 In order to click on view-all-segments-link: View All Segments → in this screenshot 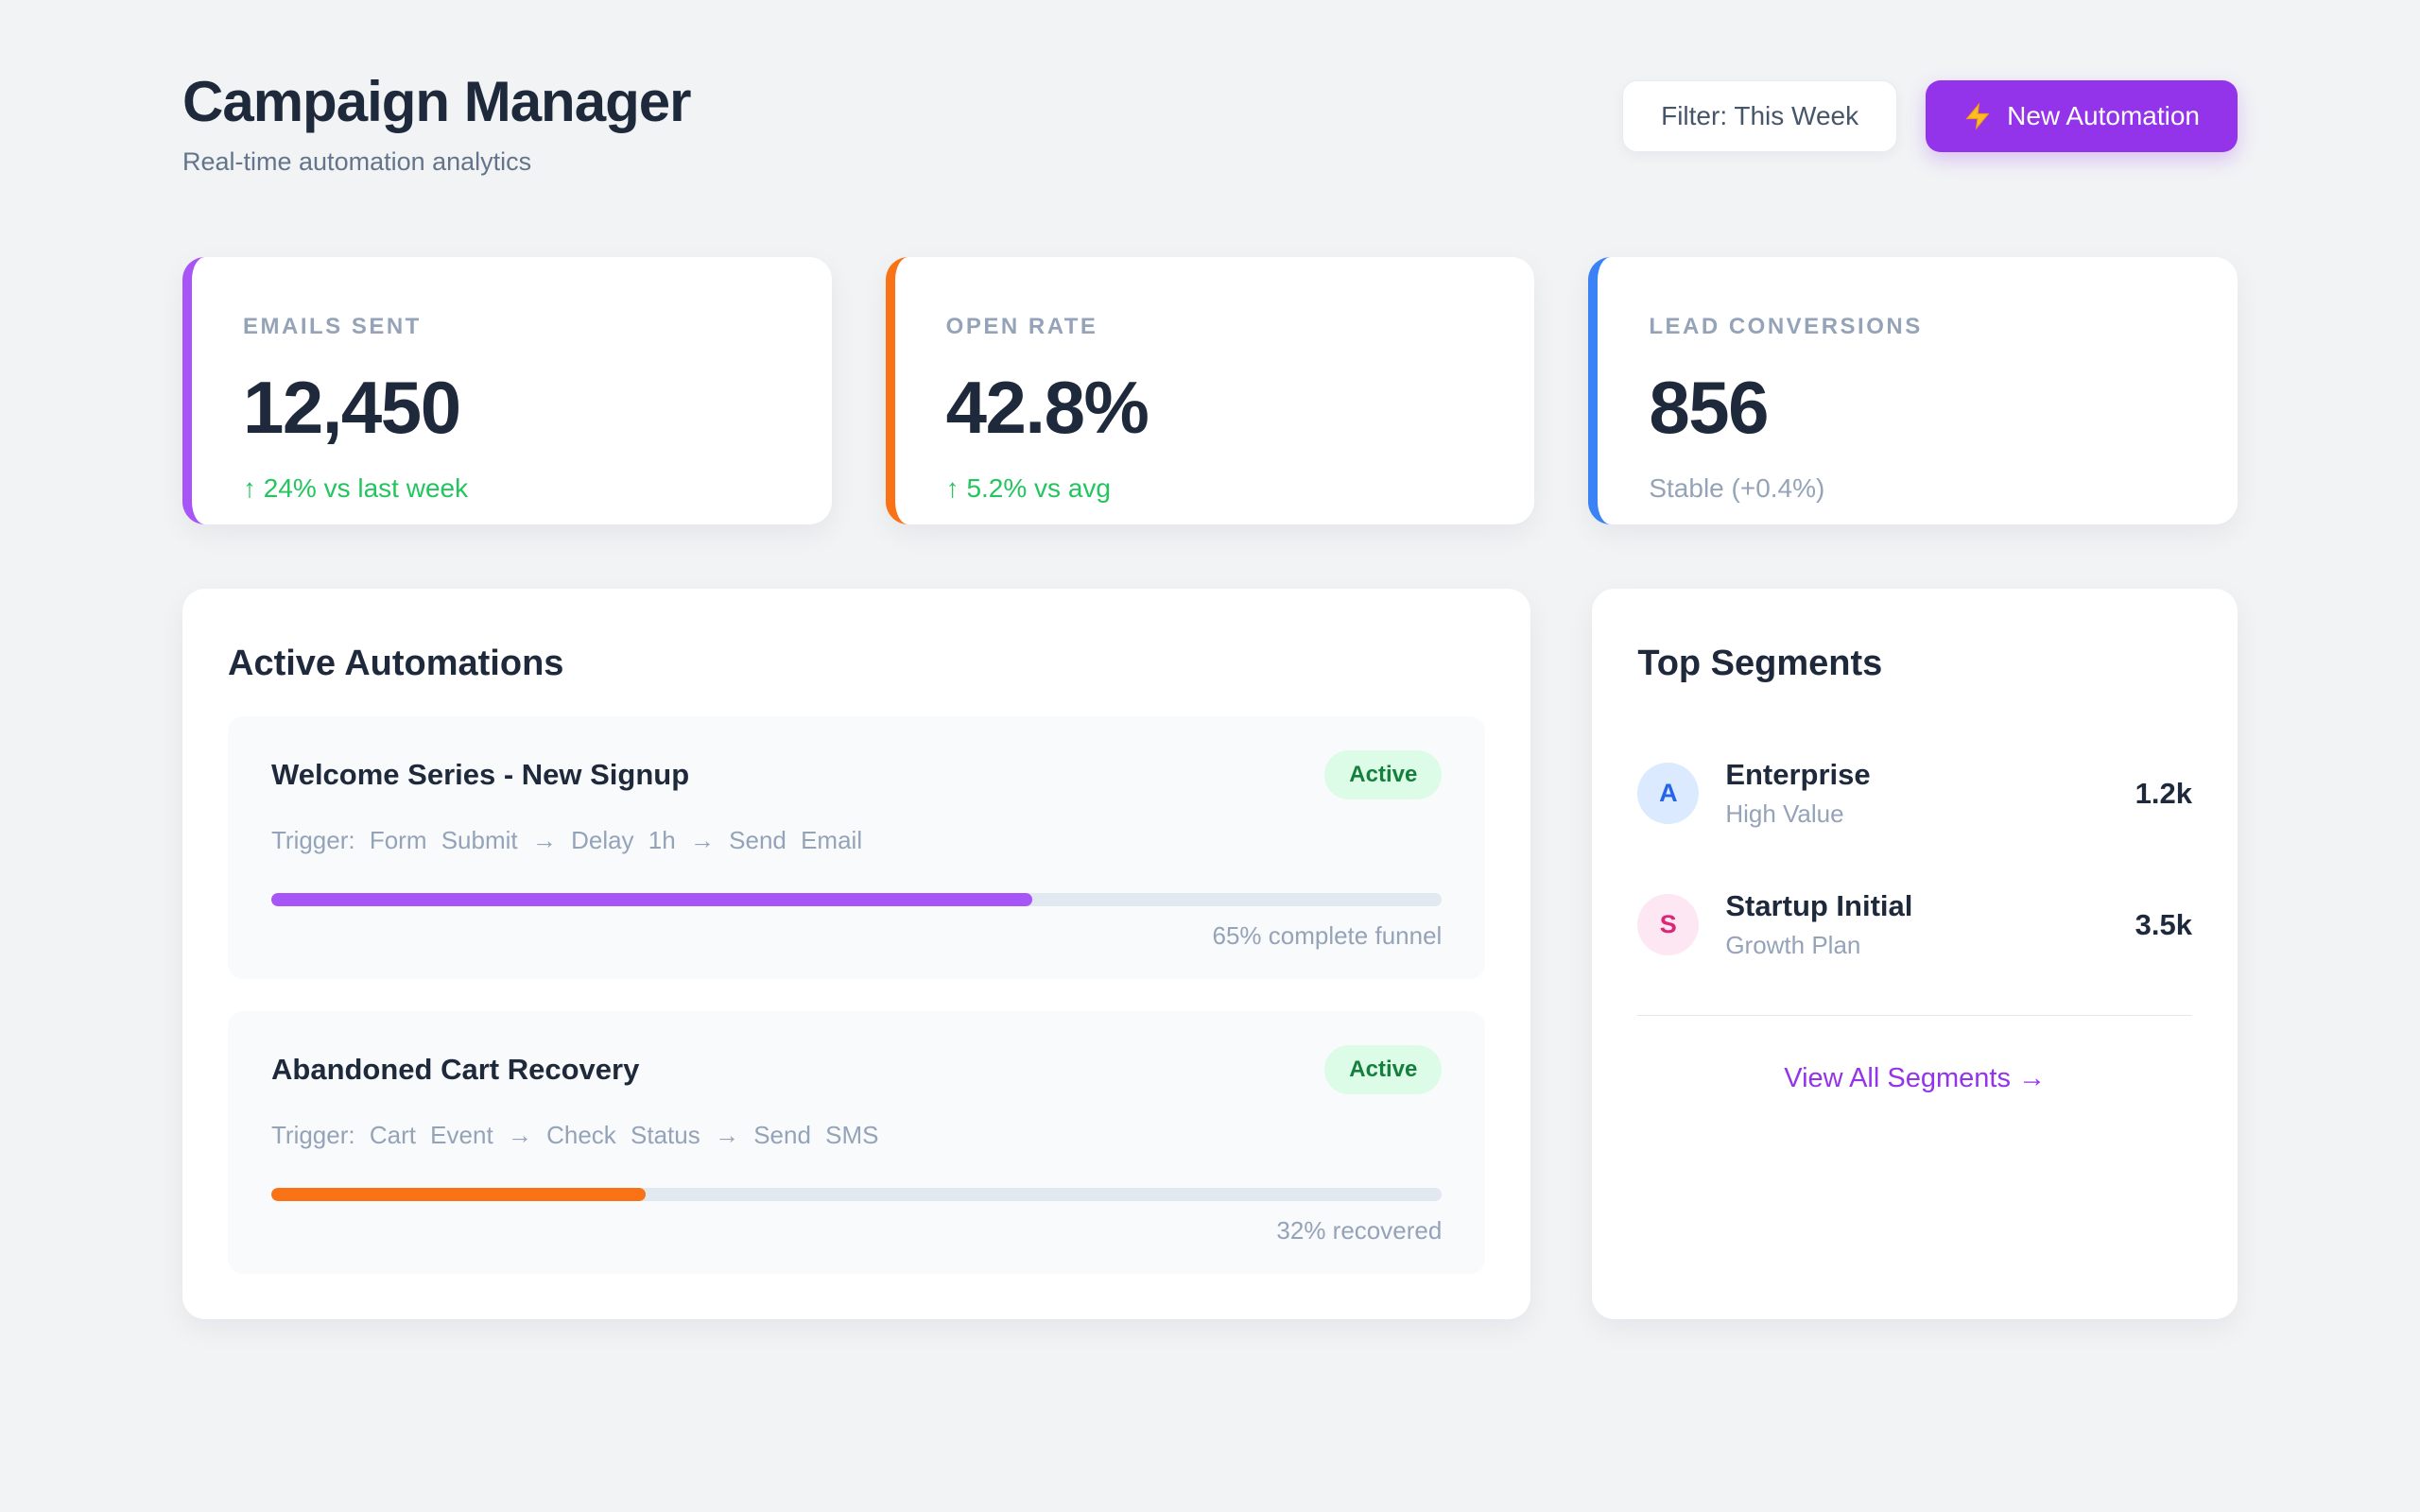, I will do `click(1914, 1078)`.